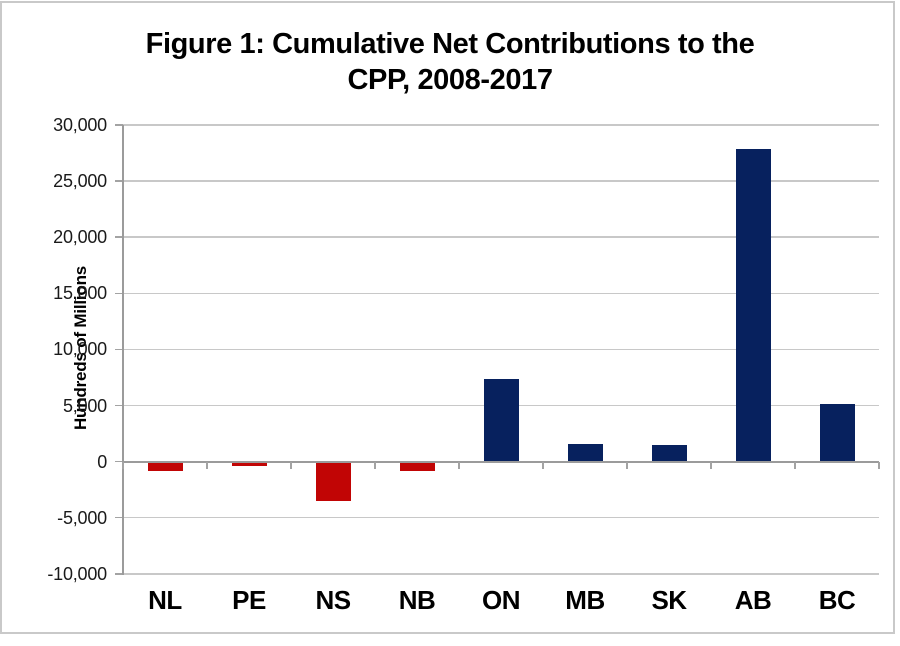 This screenshot has width=900, height=646. What do you see at coordinates (82, 517) in the screenshot?
I see `y-tick-label: -5,000` at bounding box center [82, 517].